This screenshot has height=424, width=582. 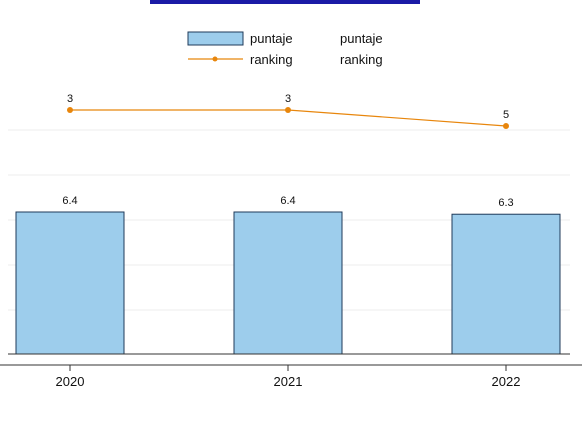 I want to click on legend-marker-ranking, so click(x=215, y=59).